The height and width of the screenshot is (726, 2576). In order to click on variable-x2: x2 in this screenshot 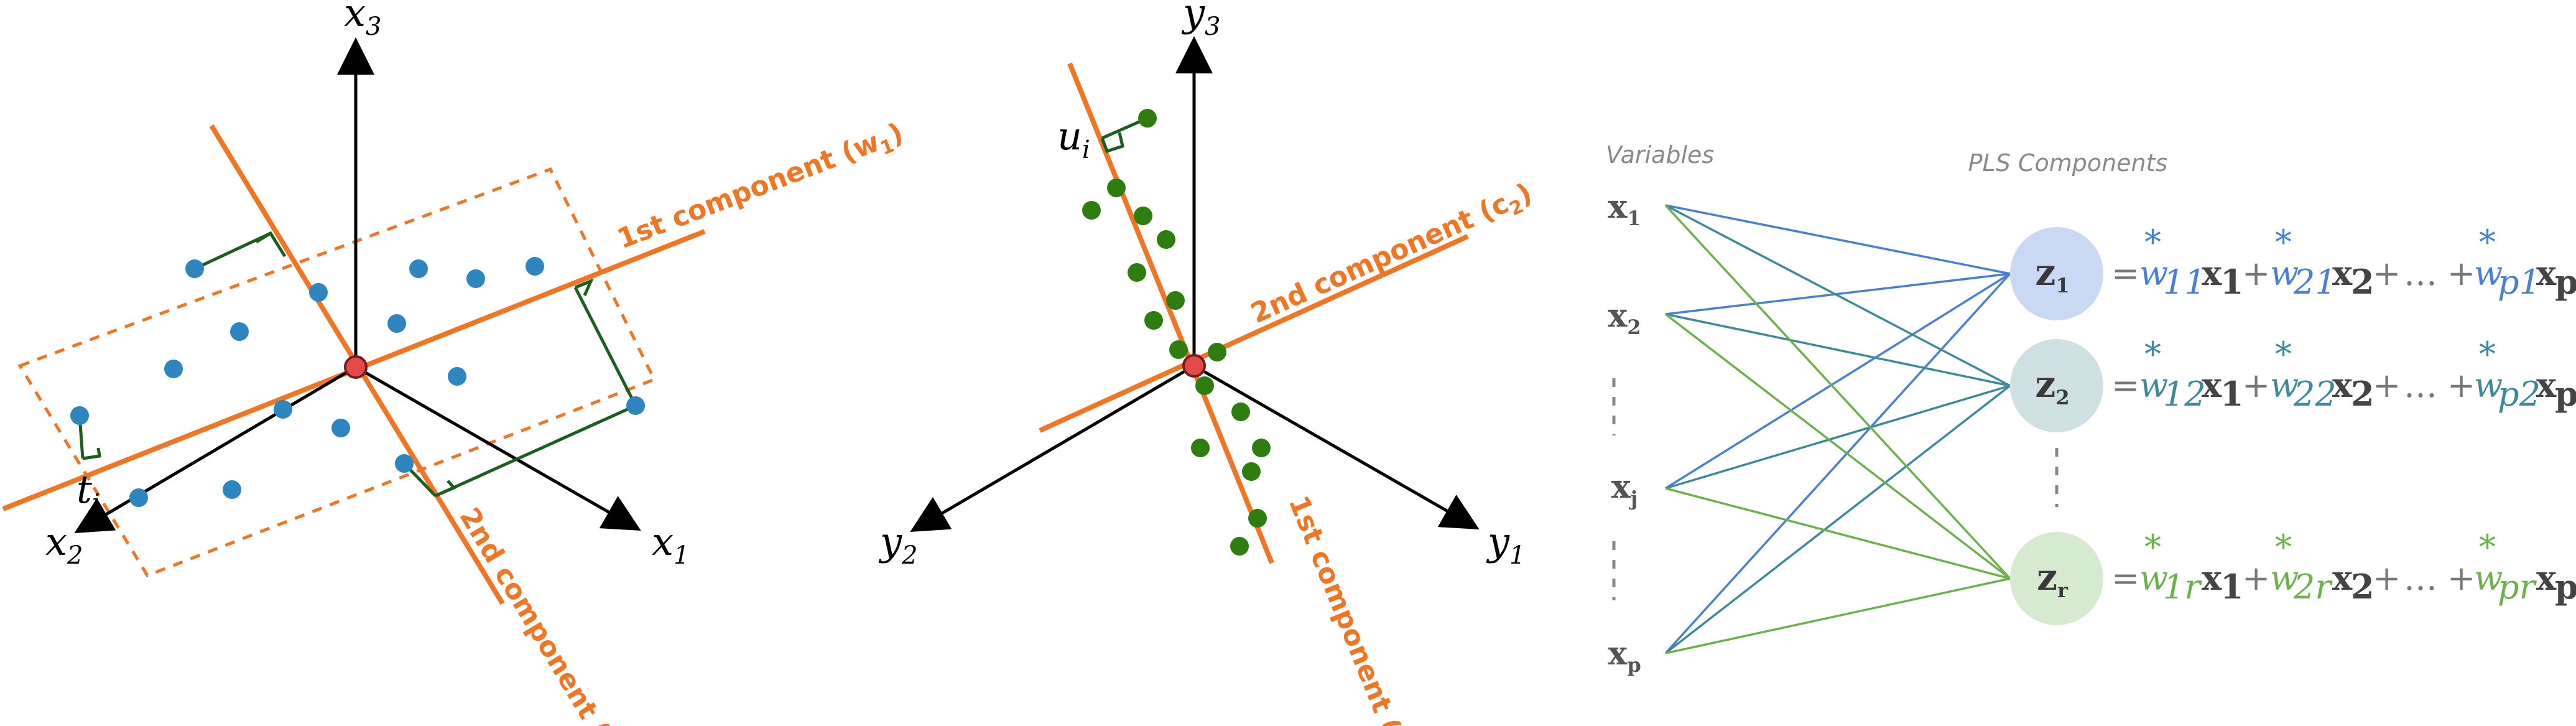, I will do `click(1625, 318)`.